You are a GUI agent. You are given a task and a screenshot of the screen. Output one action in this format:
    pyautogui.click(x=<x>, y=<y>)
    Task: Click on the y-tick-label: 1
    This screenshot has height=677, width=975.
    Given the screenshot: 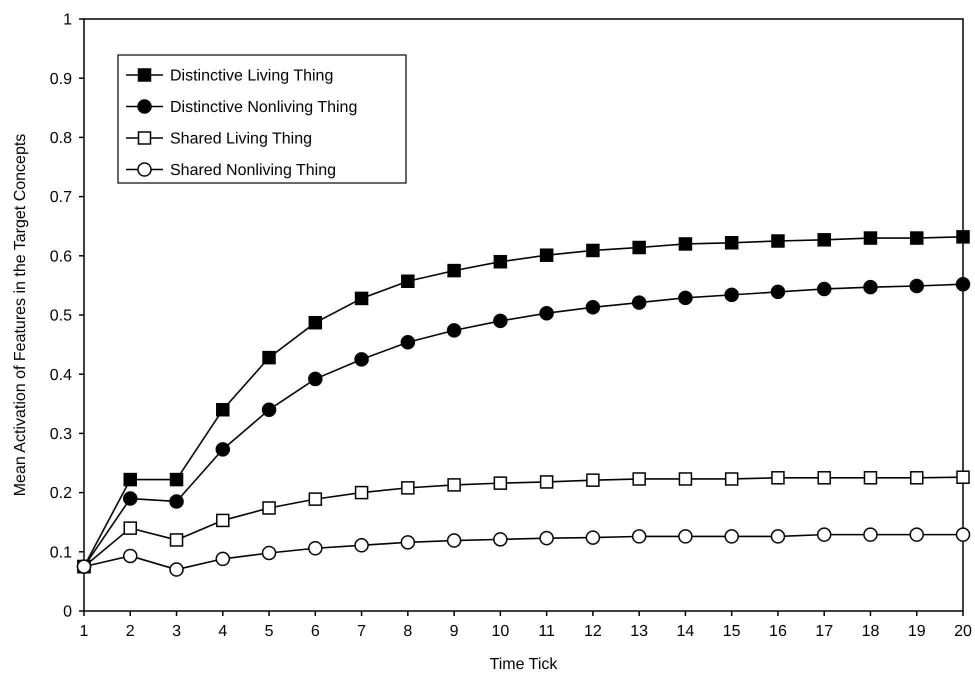 What is the action you would take?
    pyautogui.click(x=67, y=20)
    